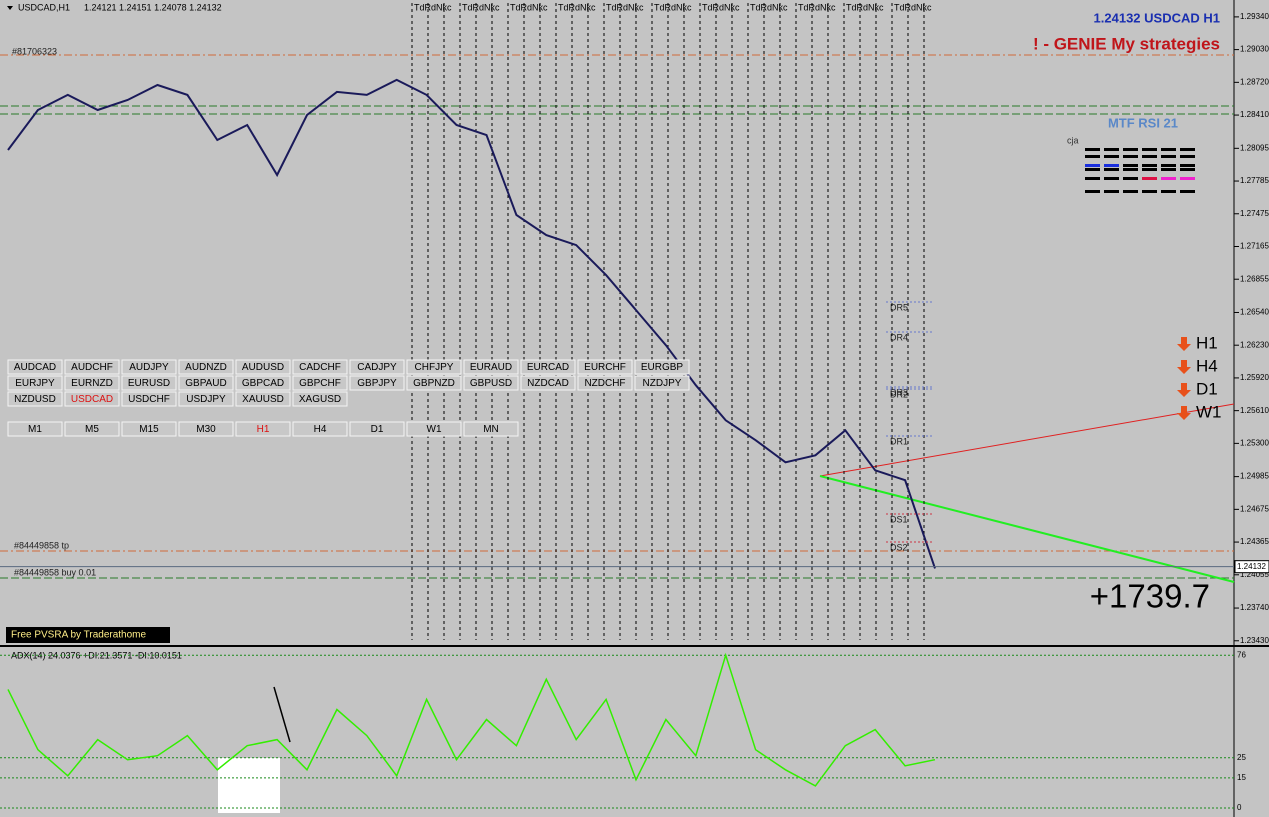 The height and width of the screenshot is (817, 1269). I want to click on y-tick-label: 1.27785, so click(1254, 180).